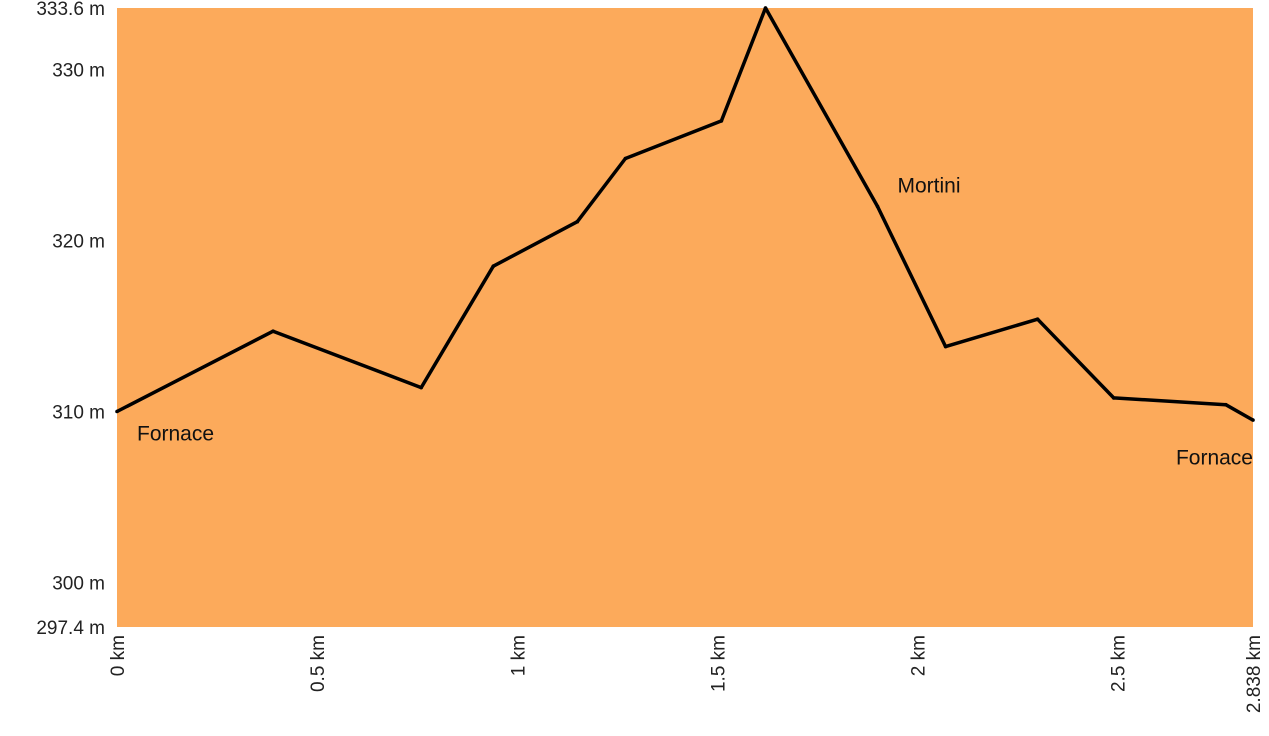 The width and height of the screenshot is (1269, 736). I want to click on y-tick-label: 330 m, so click(78, 71).